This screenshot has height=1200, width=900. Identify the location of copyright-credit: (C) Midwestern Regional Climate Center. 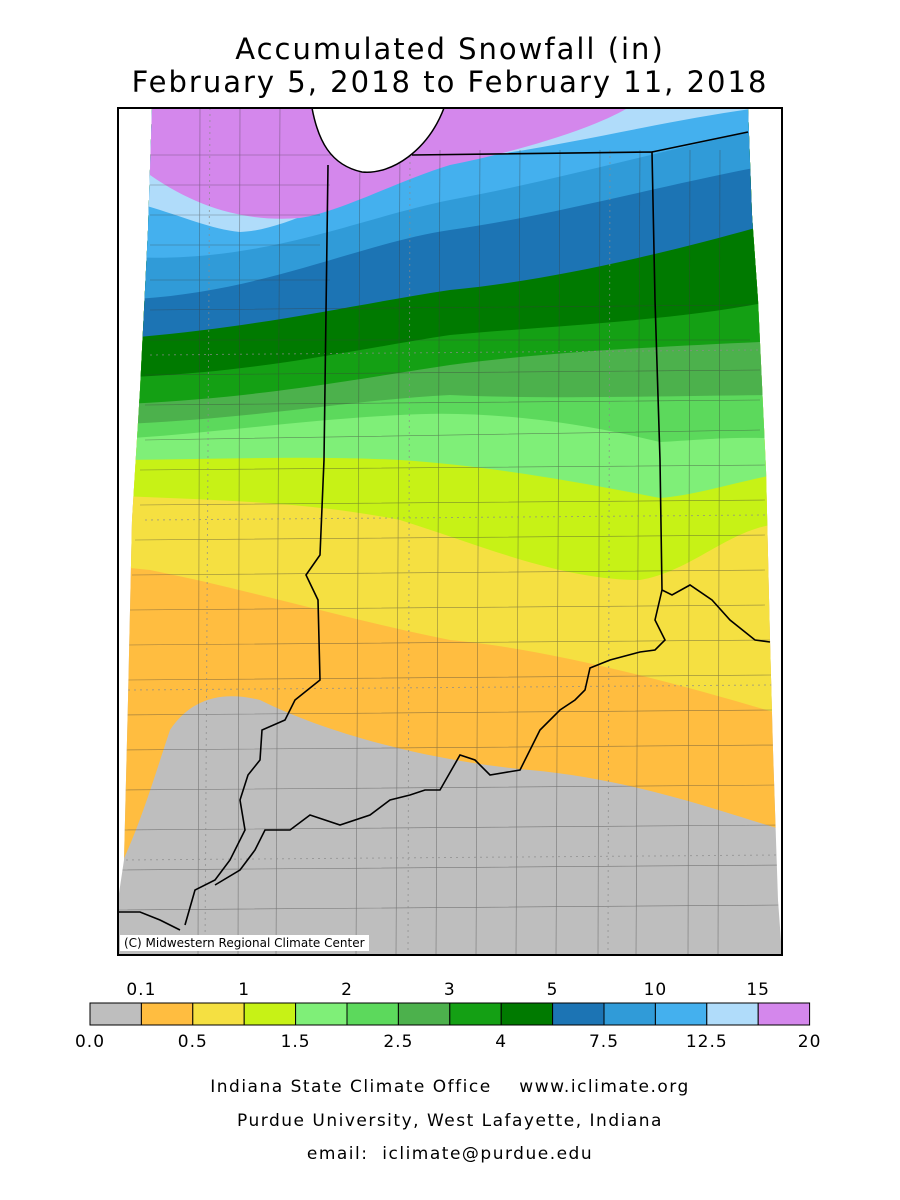
(244, 943).